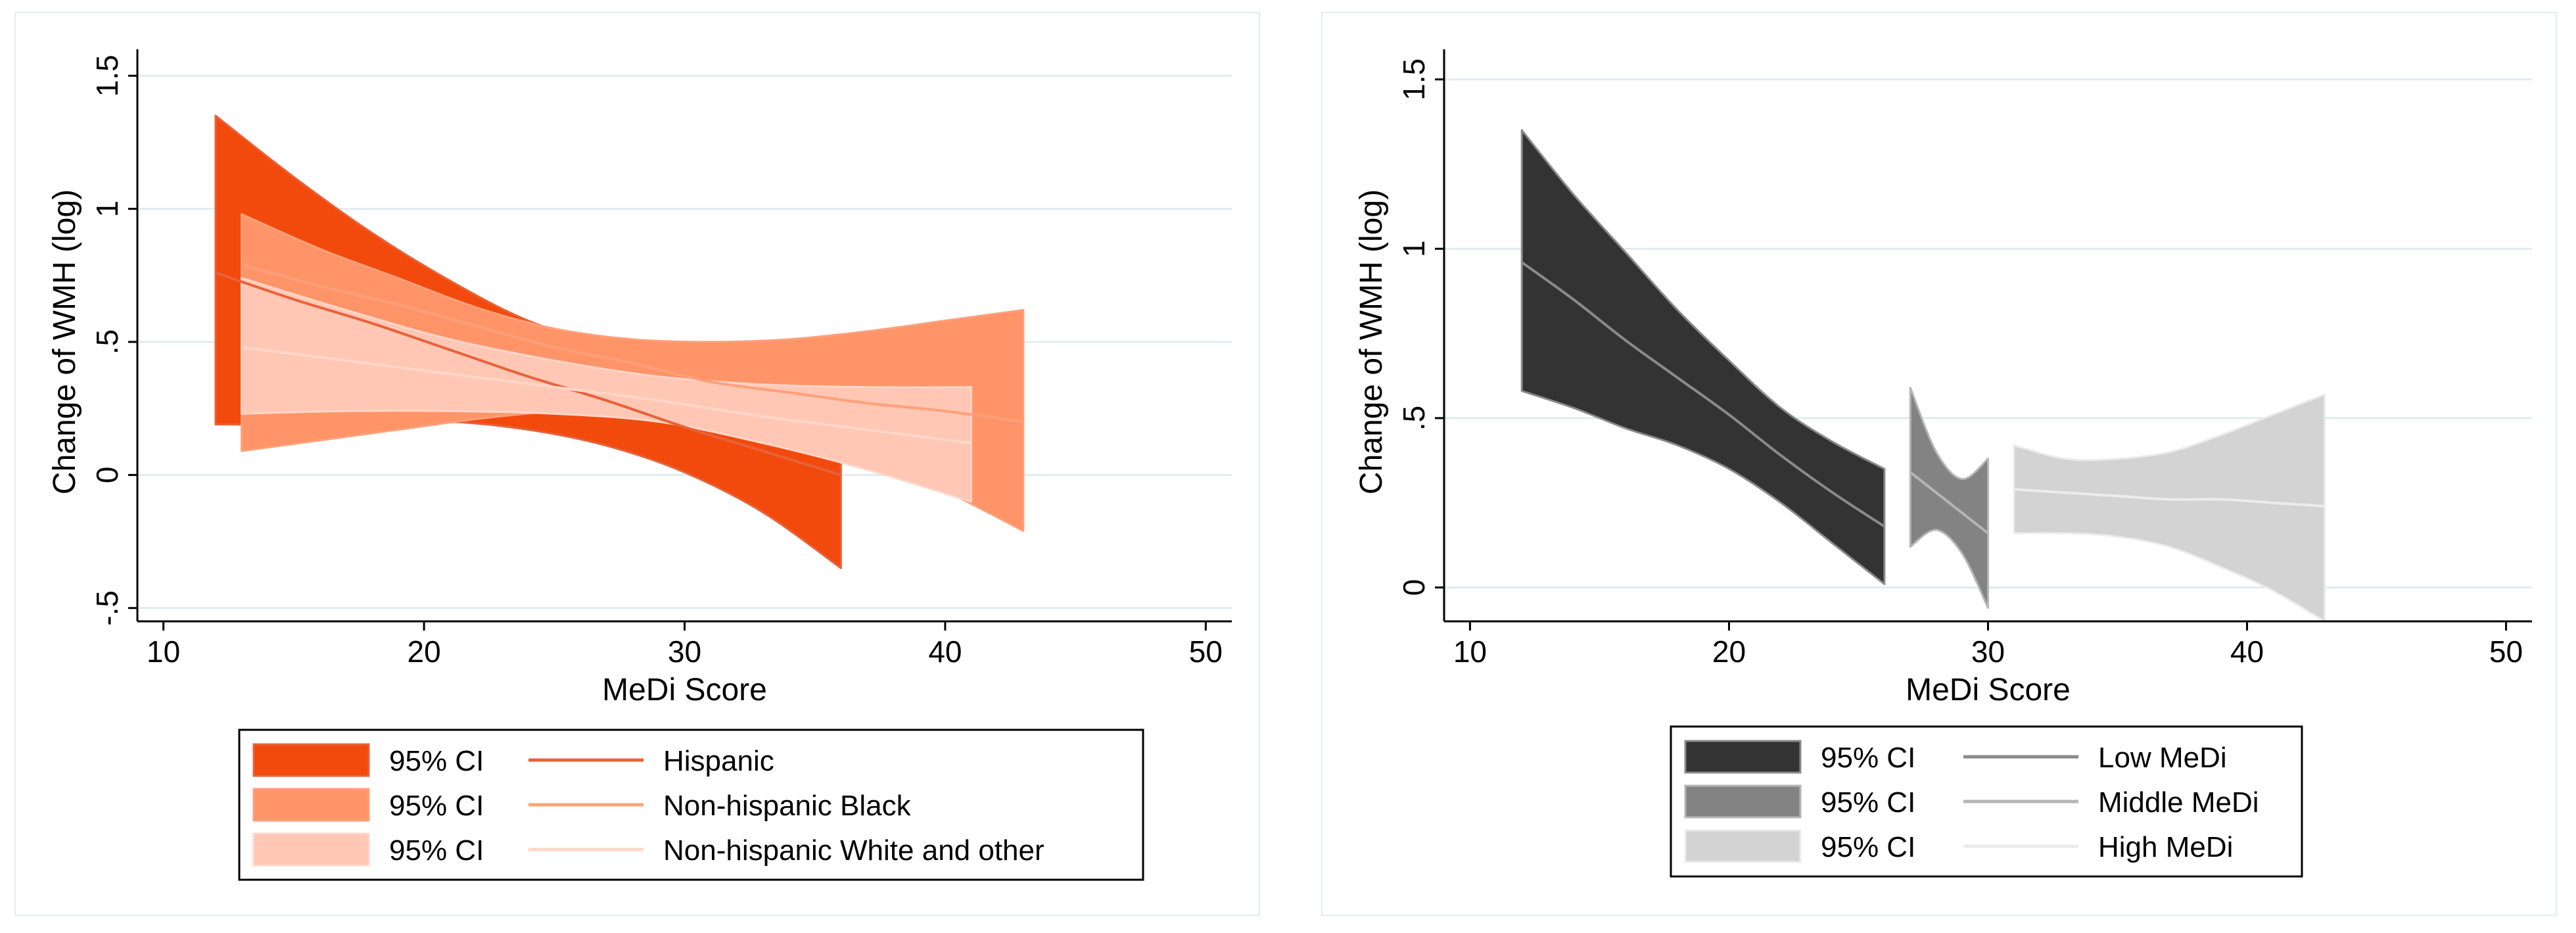 This screenshot has width=2576, height=933. Describe the element at coordinates (2162, 758) in the screenshot. I see `legend-label-series: Low MeDi` at that location.